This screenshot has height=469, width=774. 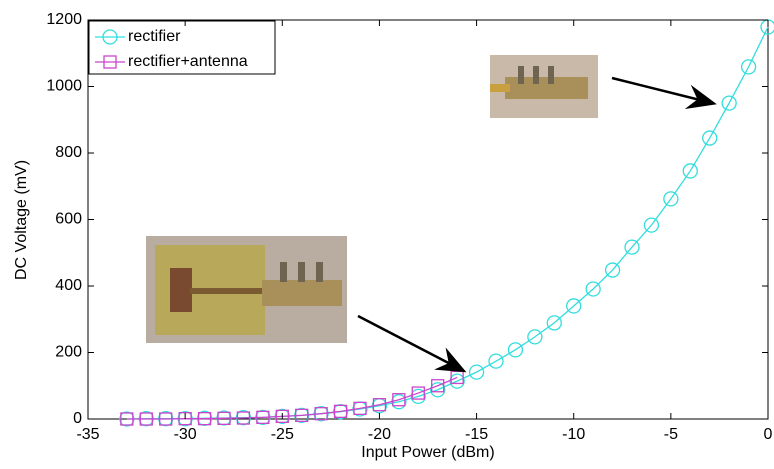 What do you see at coordinates (21, 220) in the screenshot?
I see `y-axis-label: DC Voltage (mV)` at bounding box center [21, 220].